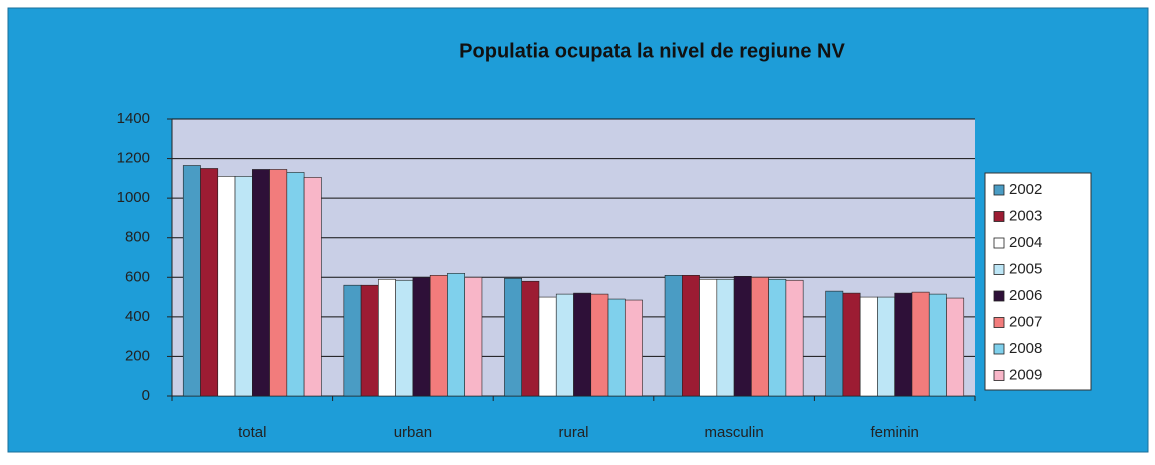 The image size is (1155, 465). What do you see at coordinates (895, 432) in the screenshot?
I see `x-tick-label: feminin` at bounding box center [895, 432].